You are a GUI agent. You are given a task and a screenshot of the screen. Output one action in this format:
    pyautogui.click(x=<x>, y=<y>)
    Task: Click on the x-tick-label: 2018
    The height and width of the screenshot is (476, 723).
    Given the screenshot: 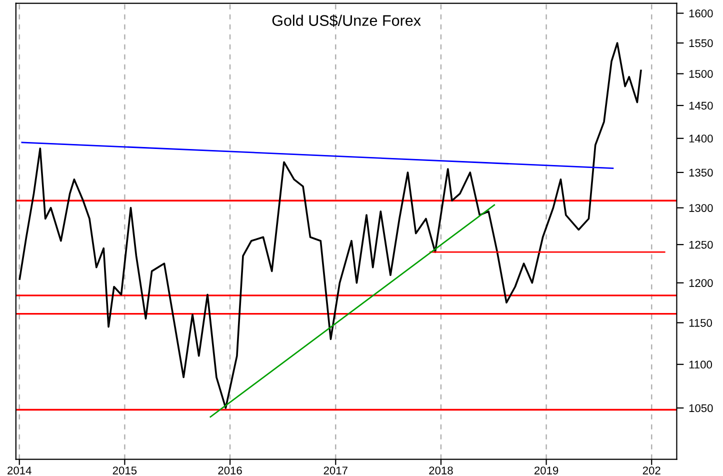 What is the action you would take?
    pyautogui.click(x=441, y=470)
    